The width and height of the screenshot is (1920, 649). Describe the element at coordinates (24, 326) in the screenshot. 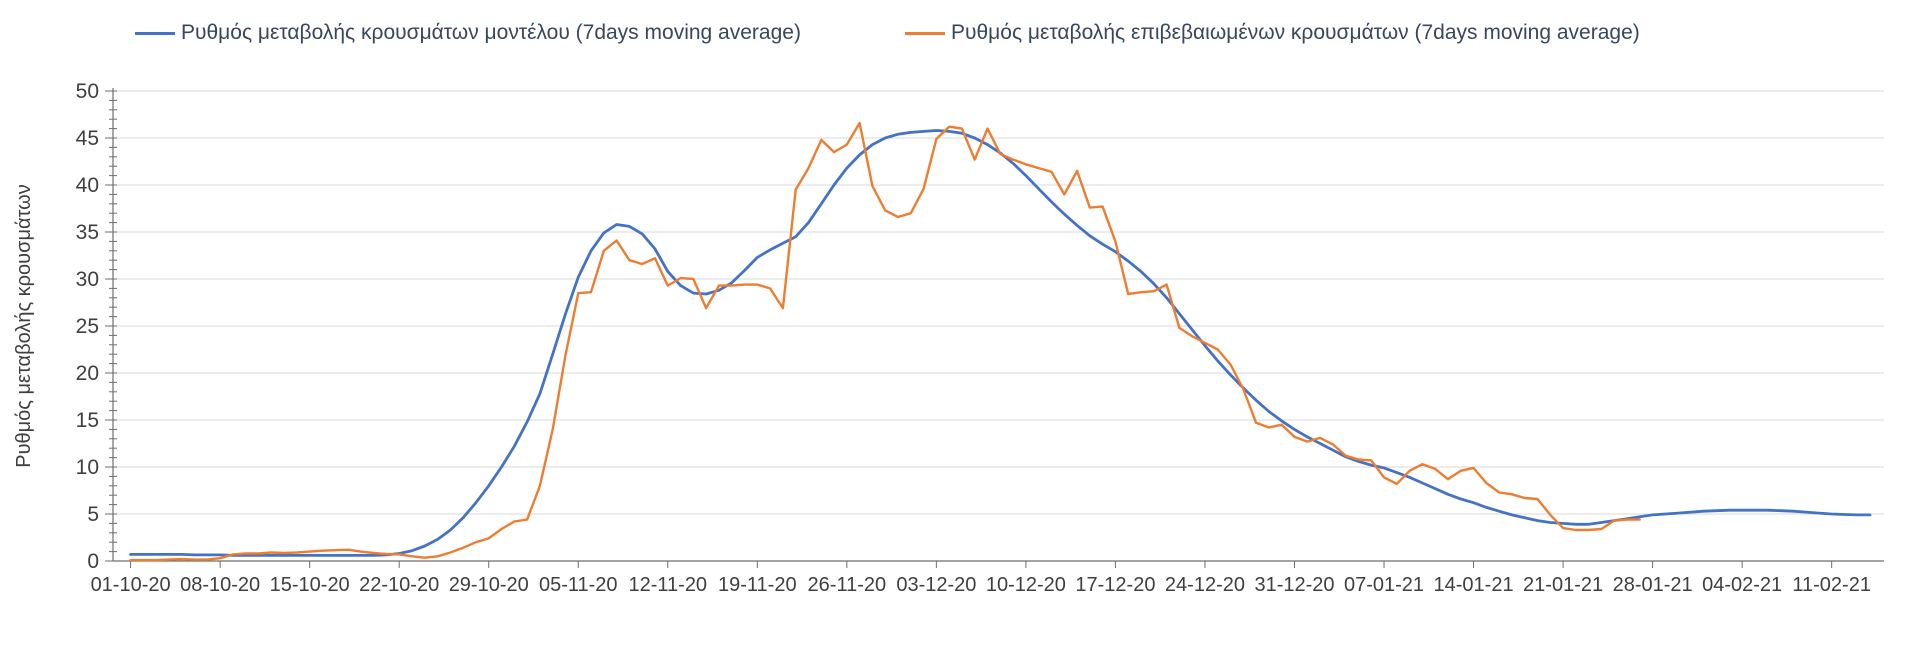

I see `y-axis-title: Ρυθμός μεταβολής κρουσμάτων` at that location.